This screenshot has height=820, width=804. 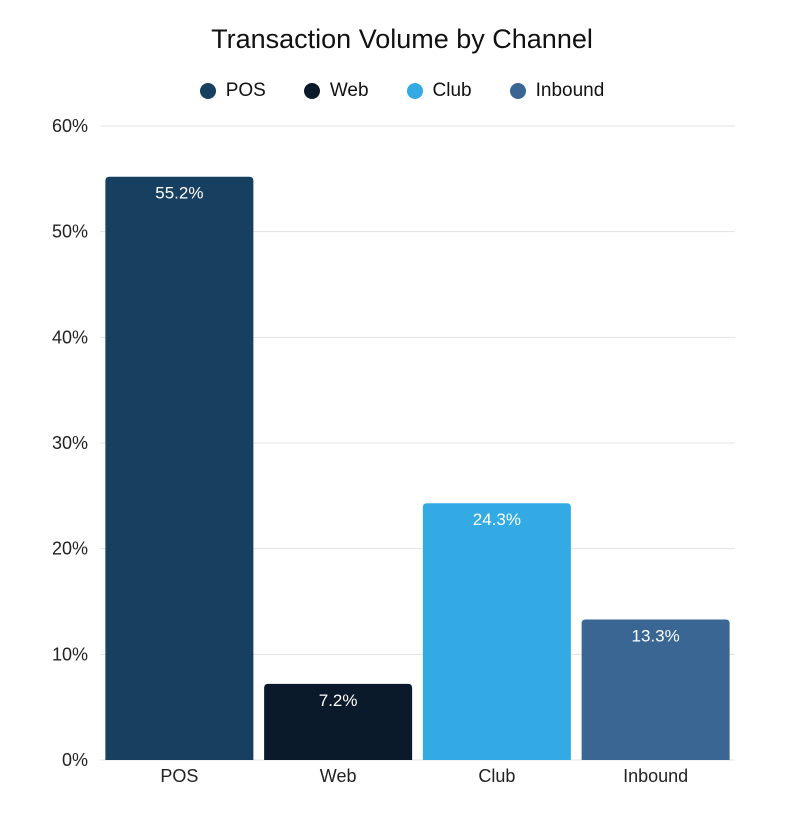 What do you see at coordinates (338, 776) in the screenshot?
I see `x-tick-label-web: Web` at bounding box center [338, 776].